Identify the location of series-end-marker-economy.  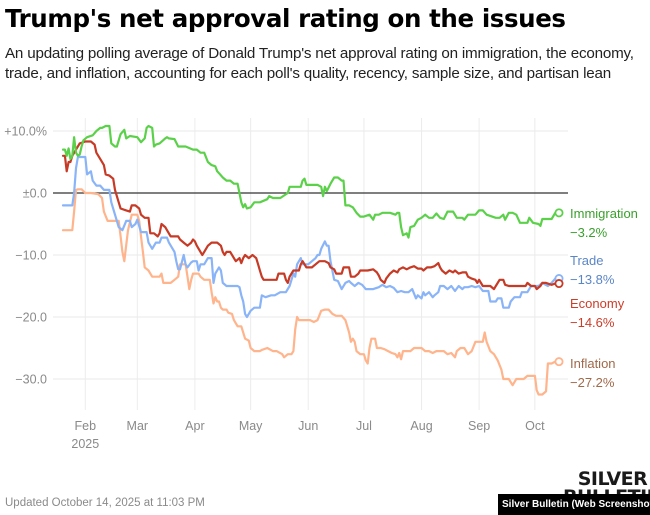
(559, 284).